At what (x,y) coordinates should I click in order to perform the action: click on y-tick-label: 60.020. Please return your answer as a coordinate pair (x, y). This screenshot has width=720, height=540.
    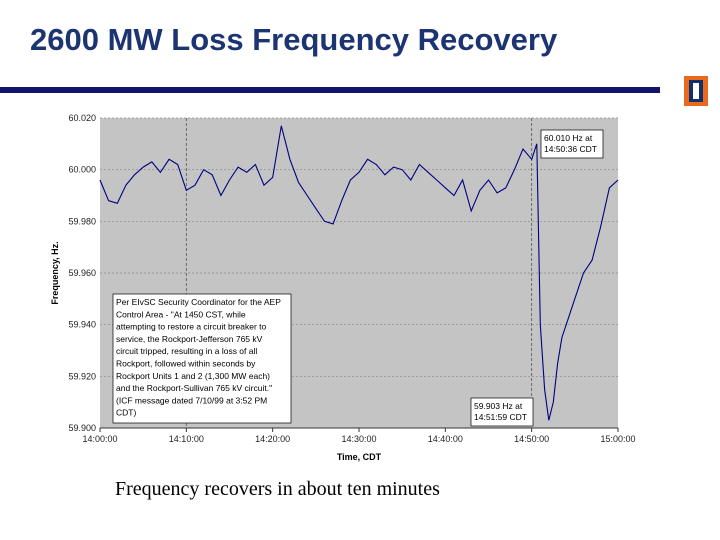
    Looking at the image, I should click on (82, 118).